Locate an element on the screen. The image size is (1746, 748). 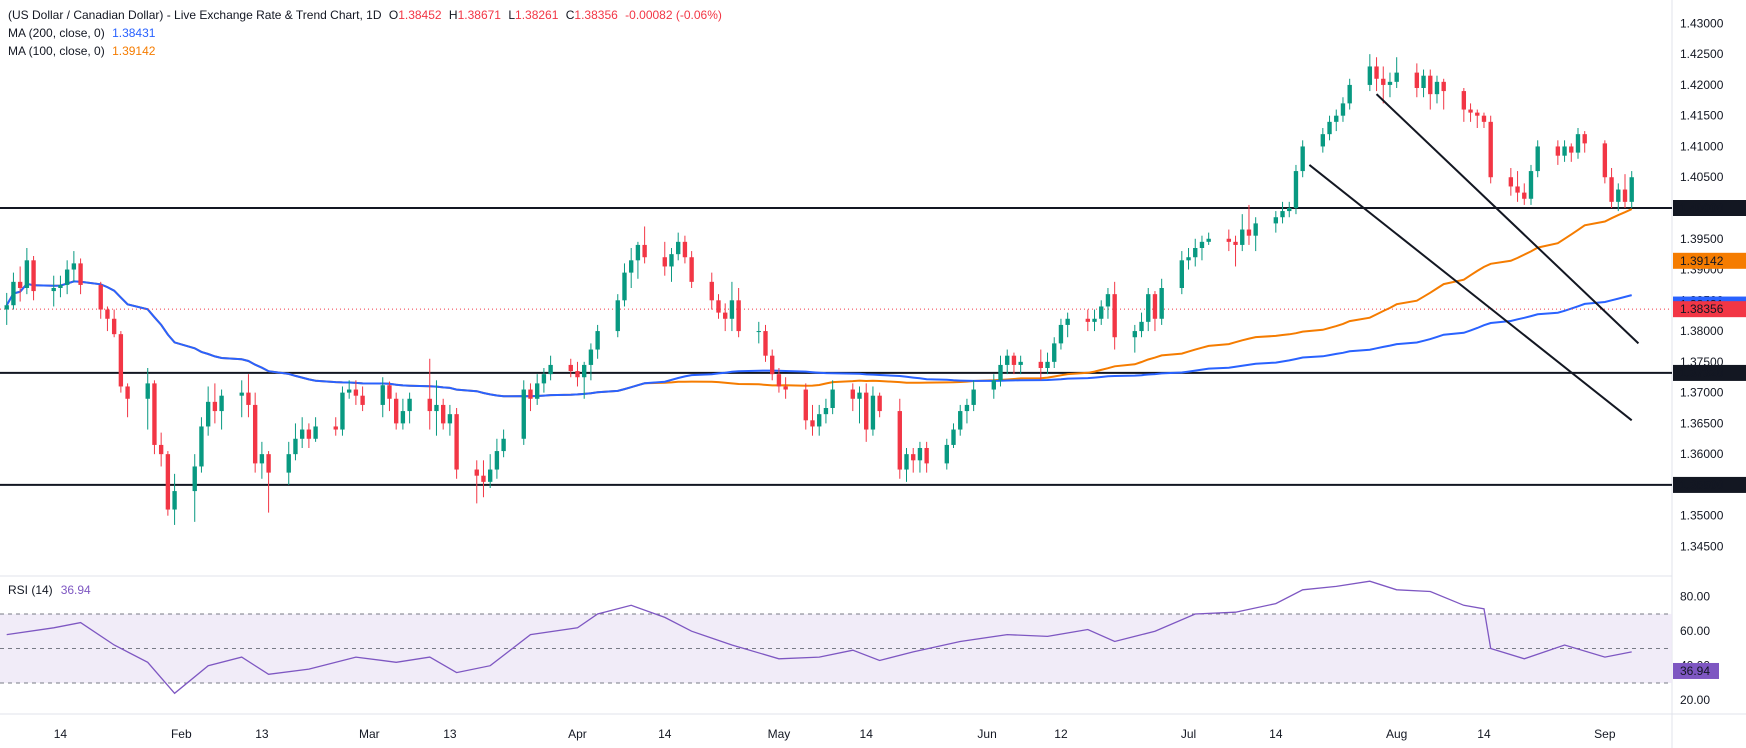
time-tick-label: Aug is located at coordinates (1396, 734).